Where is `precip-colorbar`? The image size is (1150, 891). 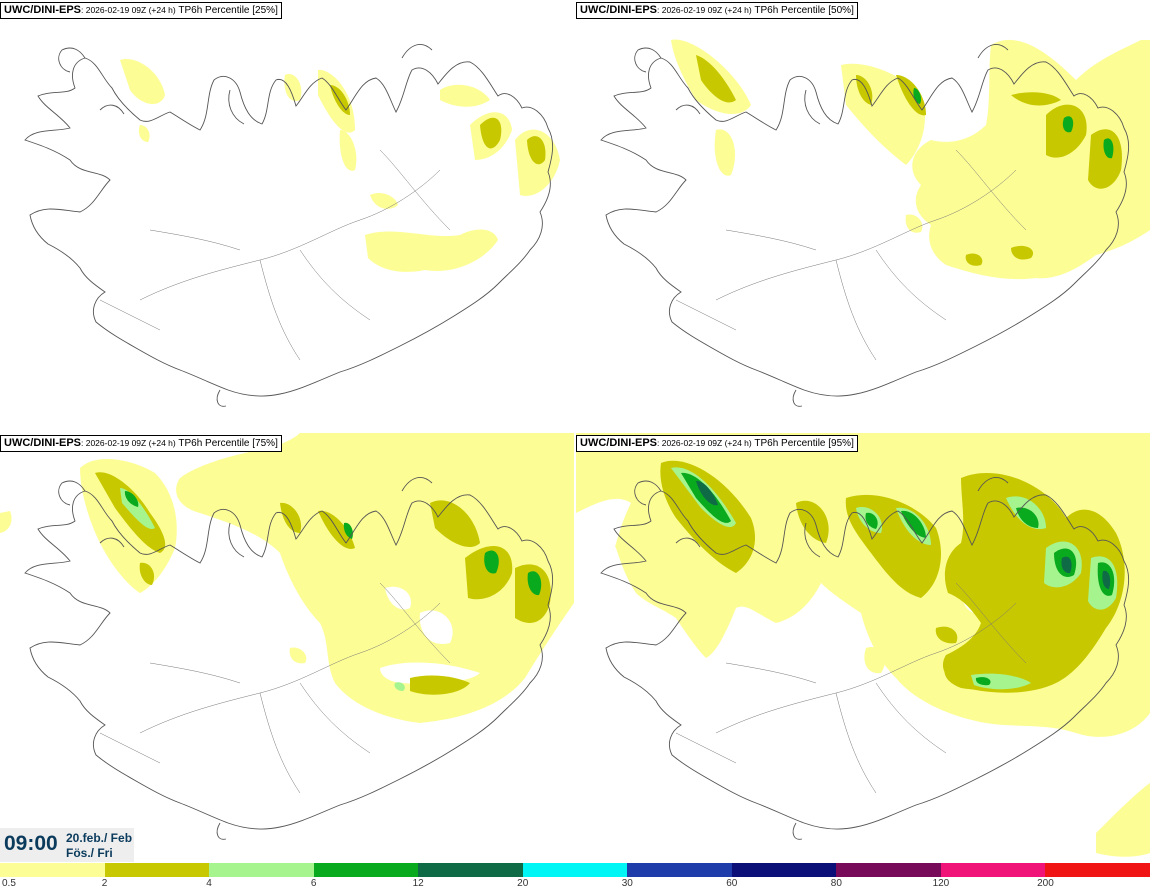
precip-colorbar is located at coordinates (575, 870).